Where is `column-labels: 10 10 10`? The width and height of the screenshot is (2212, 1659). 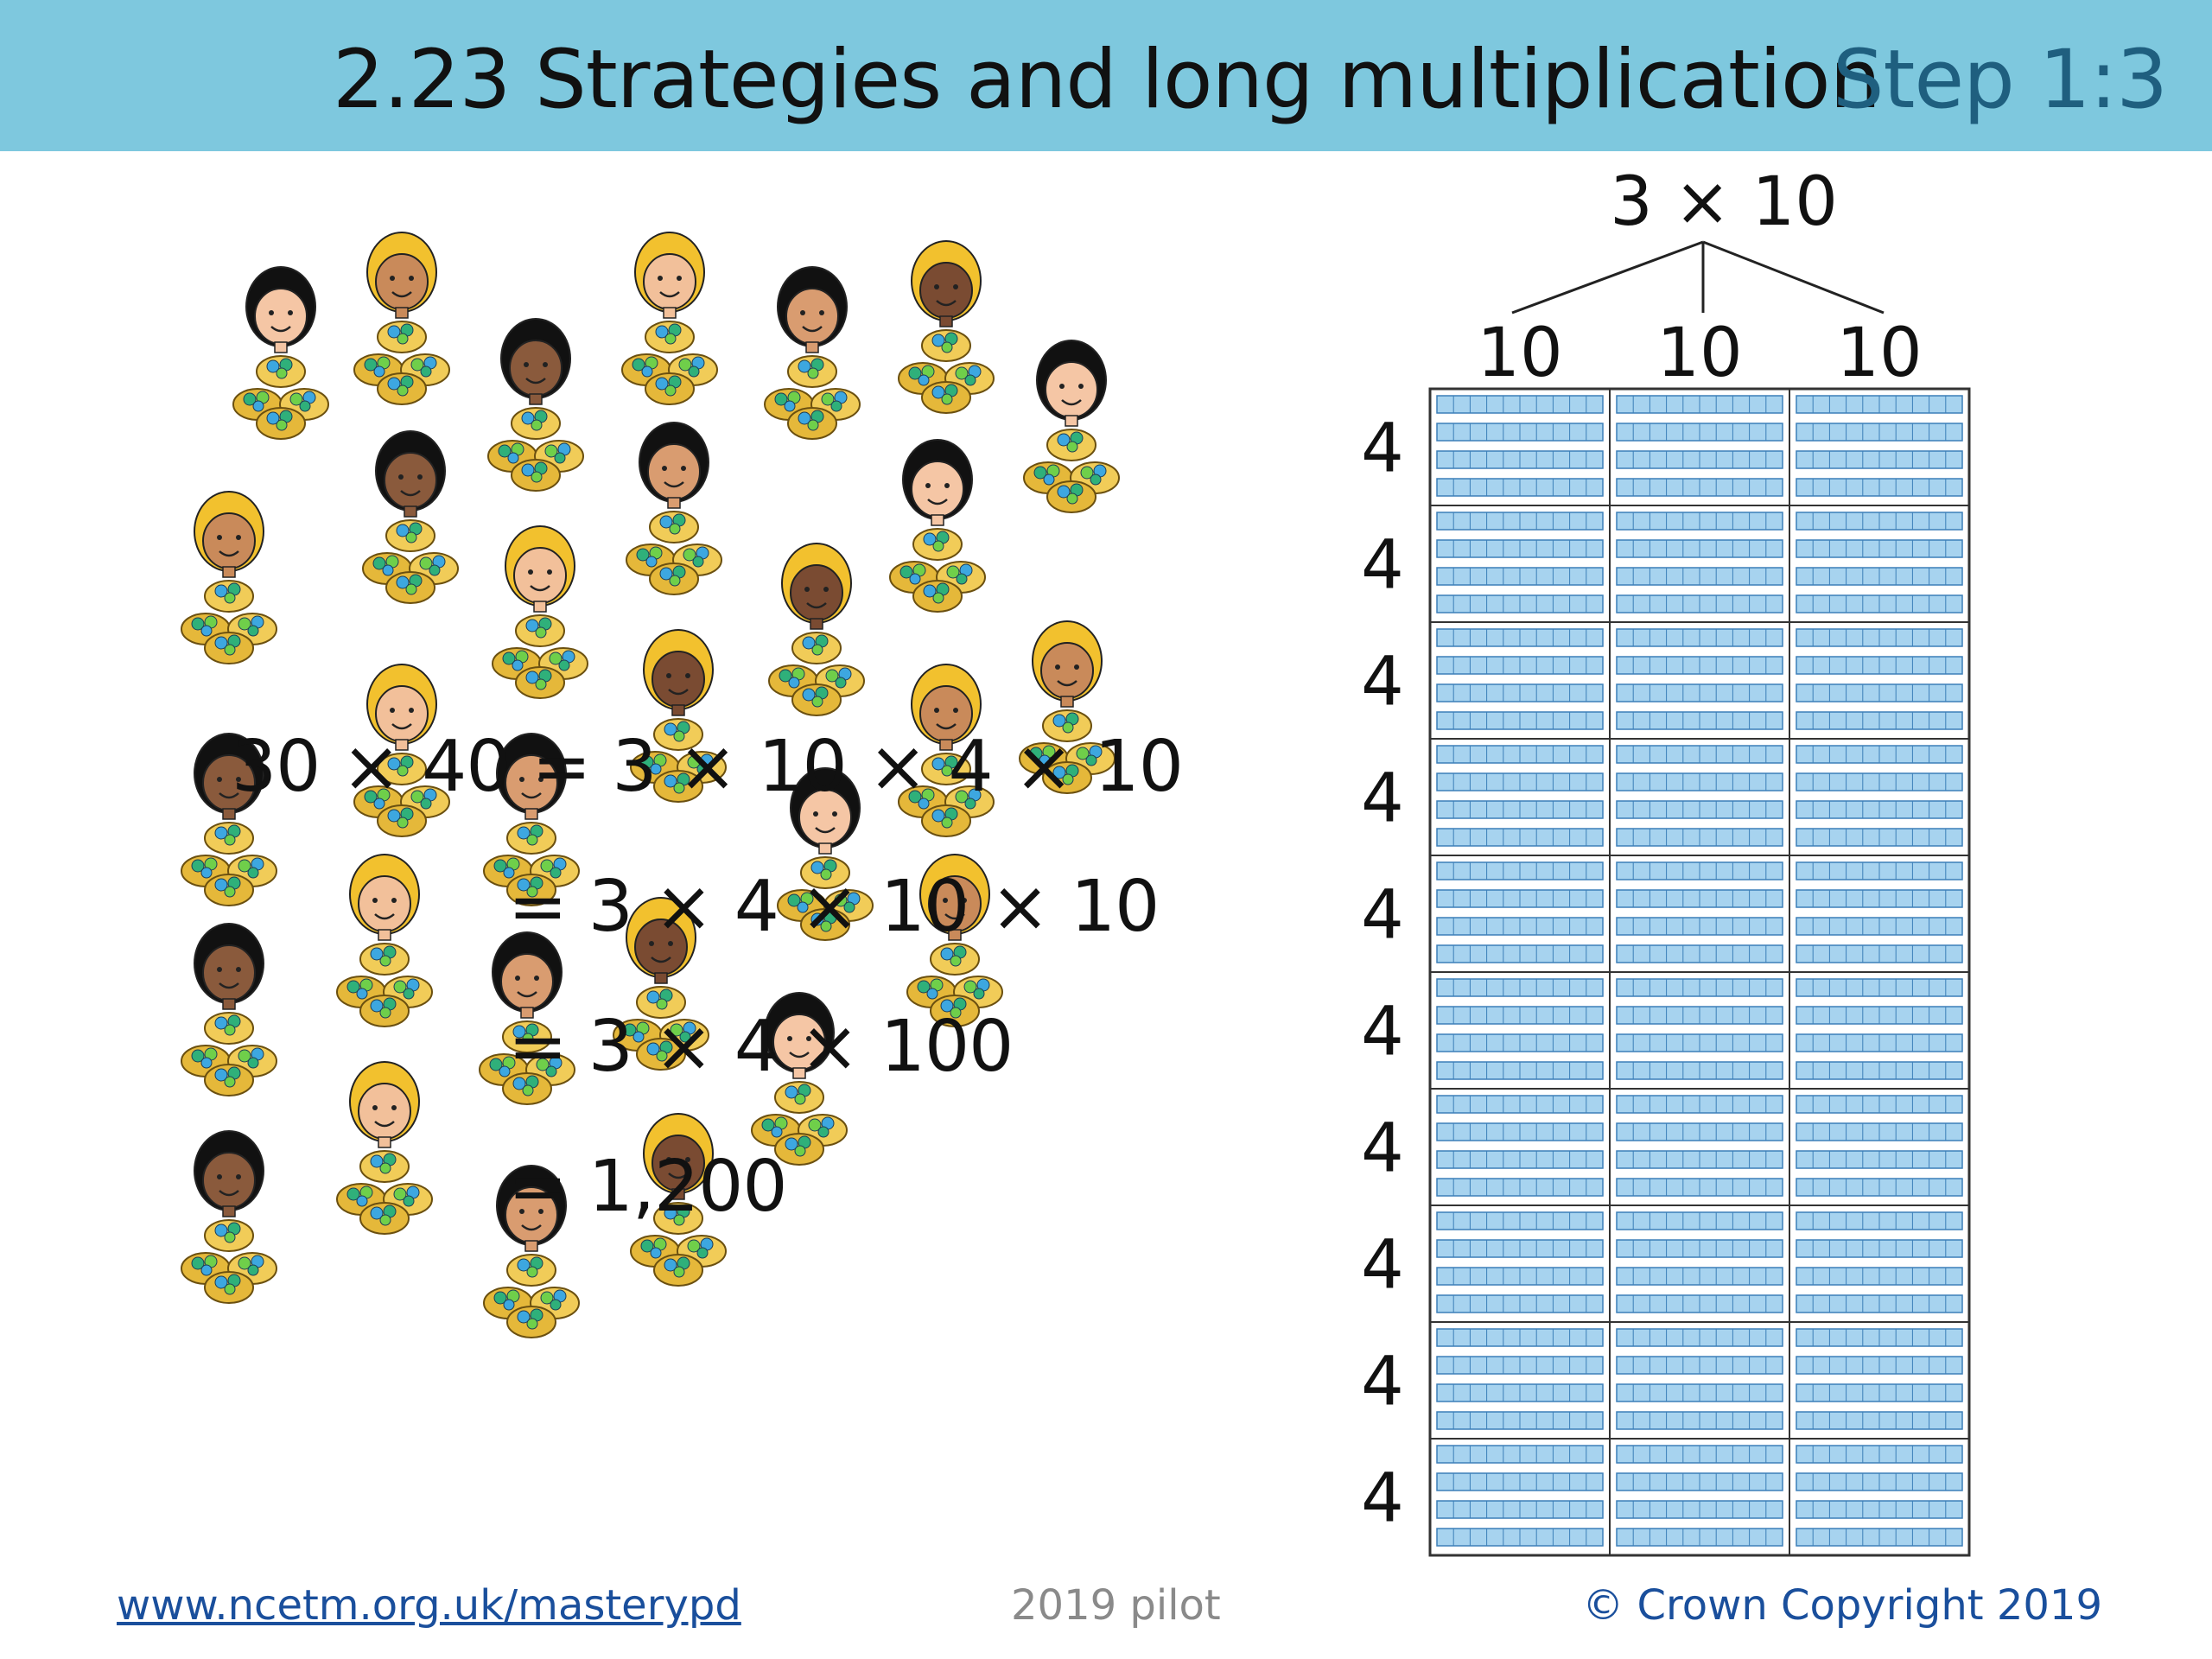
column-labels: 10 10 10 is located at coordinates (1699, 353).